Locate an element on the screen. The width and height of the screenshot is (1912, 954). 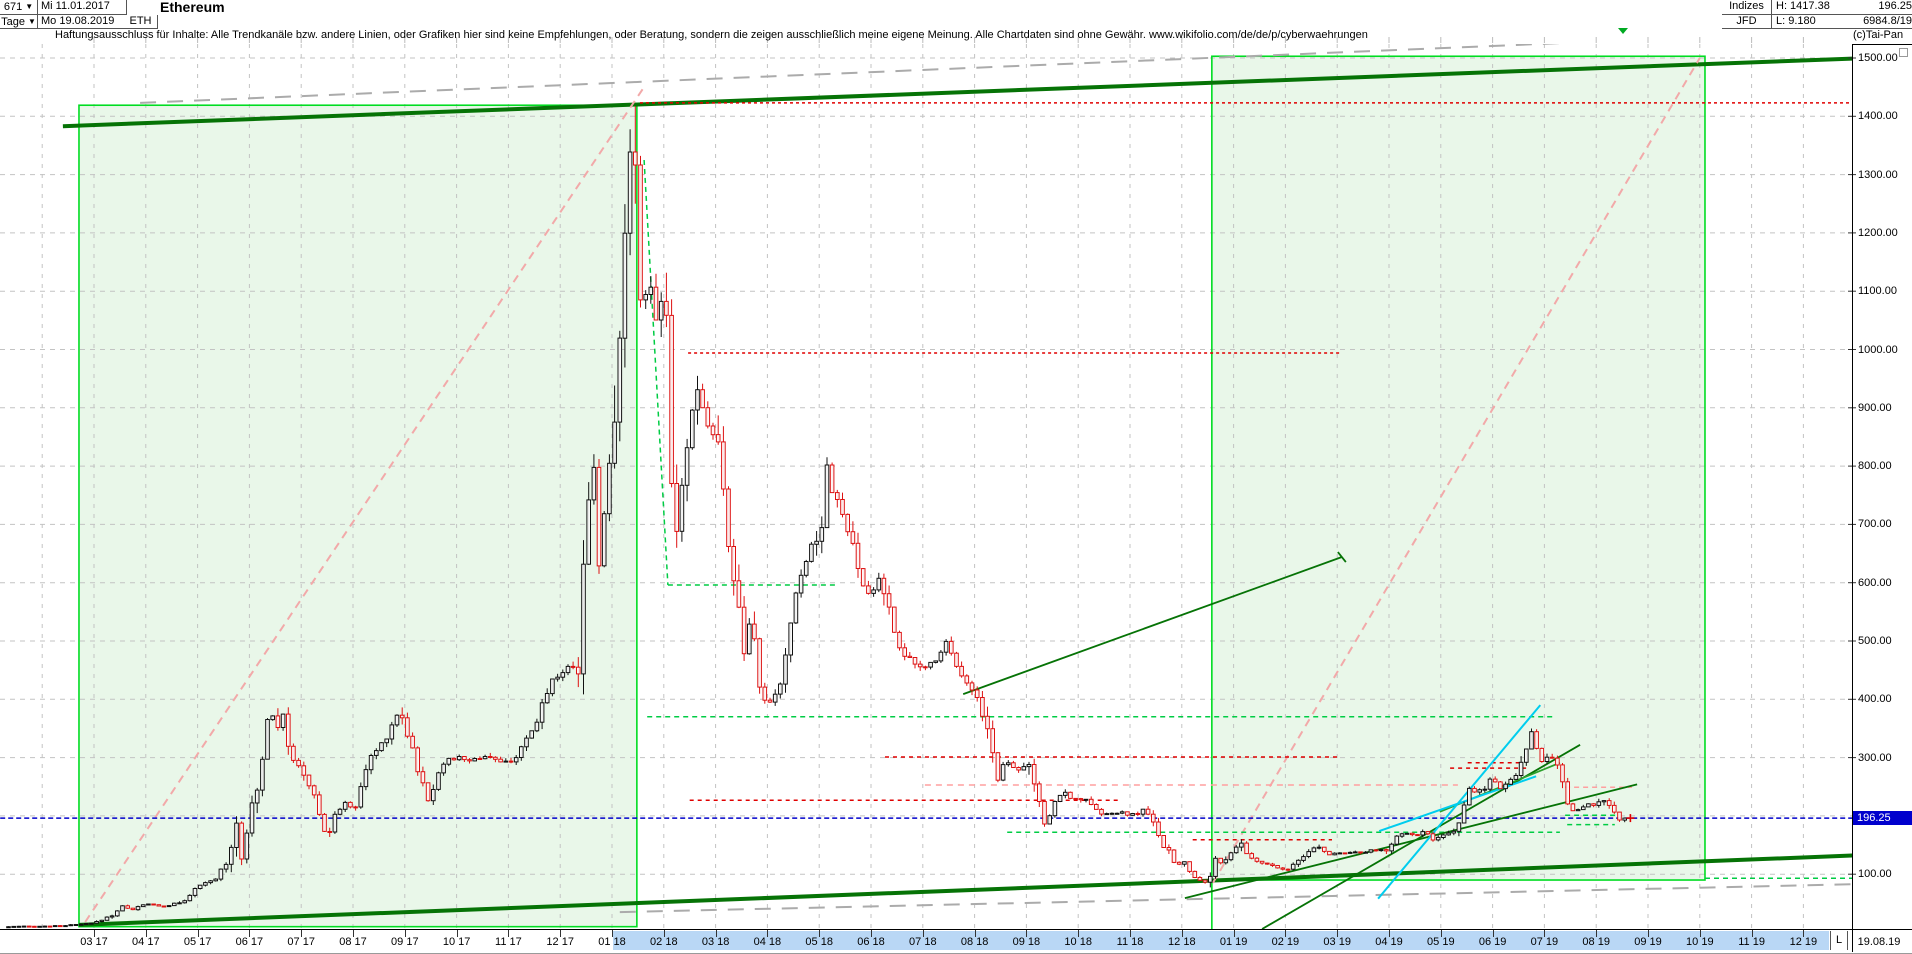
y-axis-label: 500.00 is located at coordinates (1884, 641).